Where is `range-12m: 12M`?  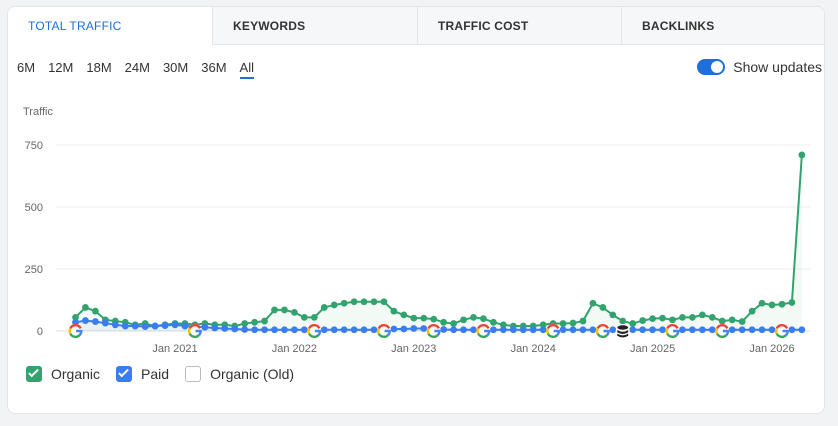
range-12m: 12M is located at coordinates (61, 67).